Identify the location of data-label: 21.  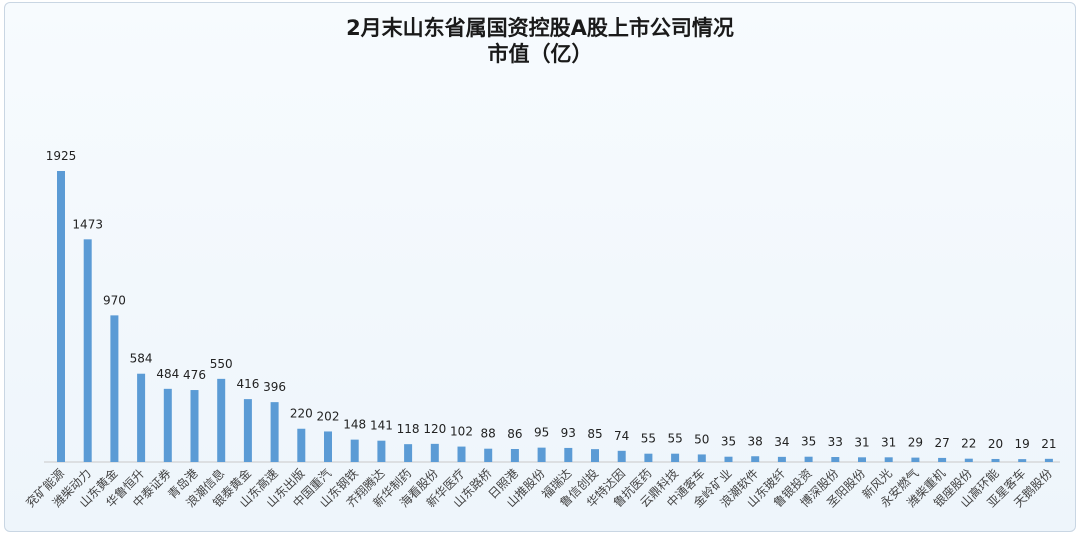
(1048, 444).